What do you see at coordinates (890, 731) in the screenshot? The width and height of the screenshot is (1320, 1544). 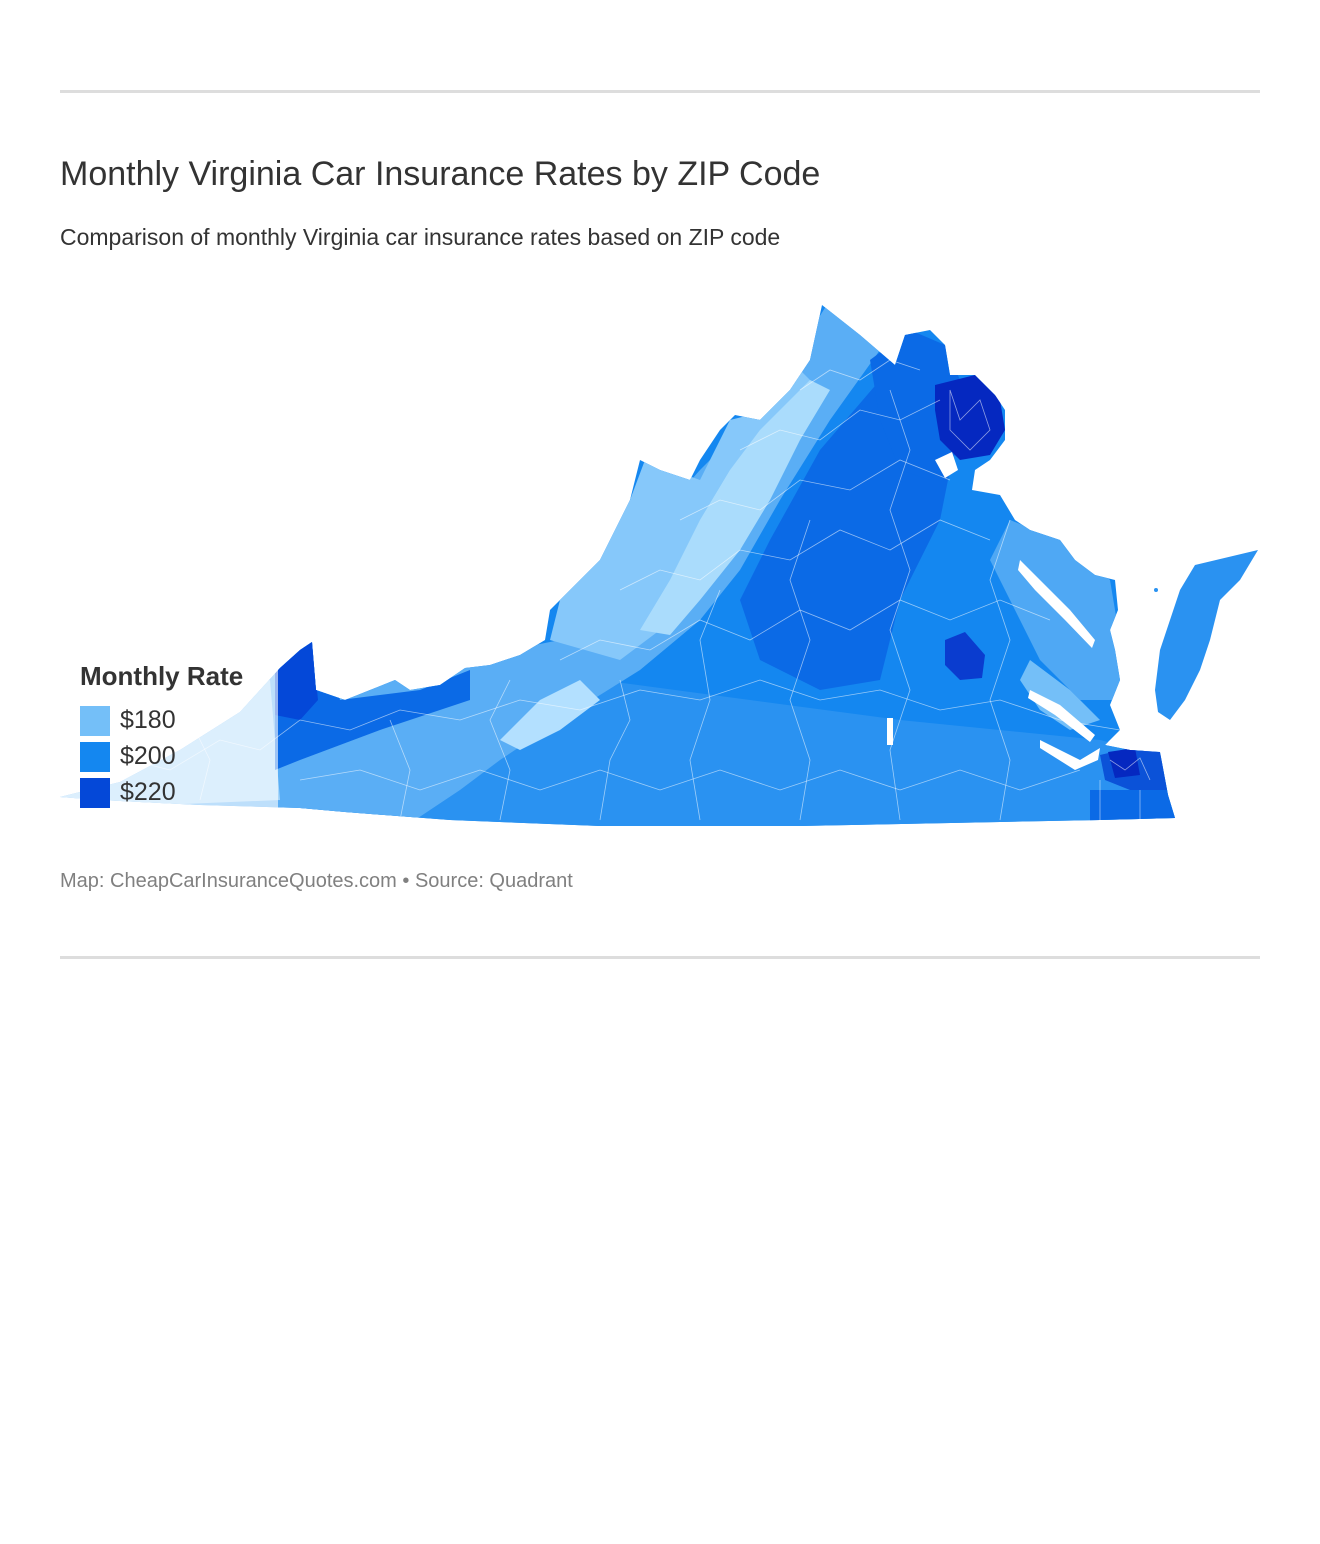 I see `water-lake` at bounding box center [890, 731].